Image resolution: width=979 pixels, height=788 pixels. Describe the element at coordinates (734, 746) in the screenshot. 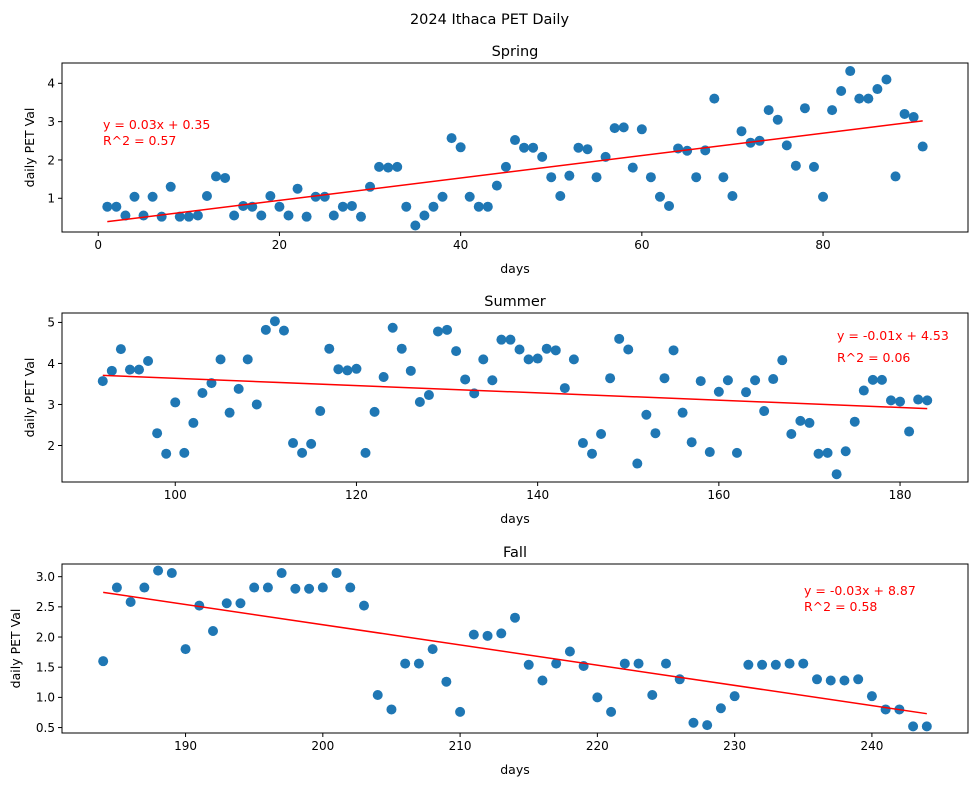

I see `x-tick-label: 230` at that location.